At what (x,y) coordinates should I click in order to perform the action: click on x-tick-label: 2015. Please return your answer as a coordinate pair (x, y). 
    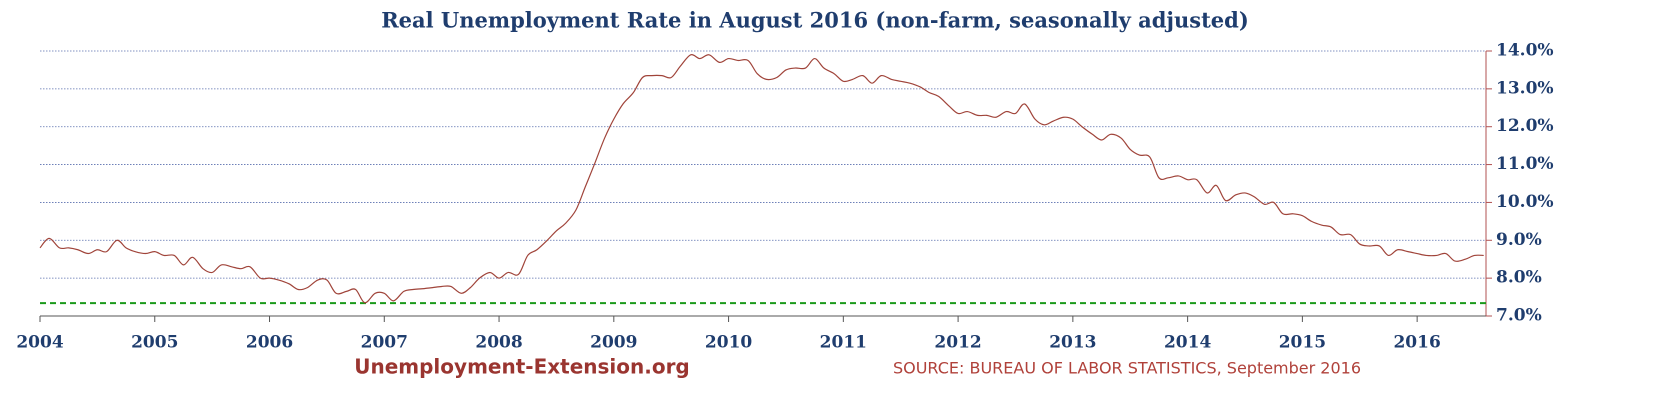
    Looking at the image, I should click on (1302, 343).